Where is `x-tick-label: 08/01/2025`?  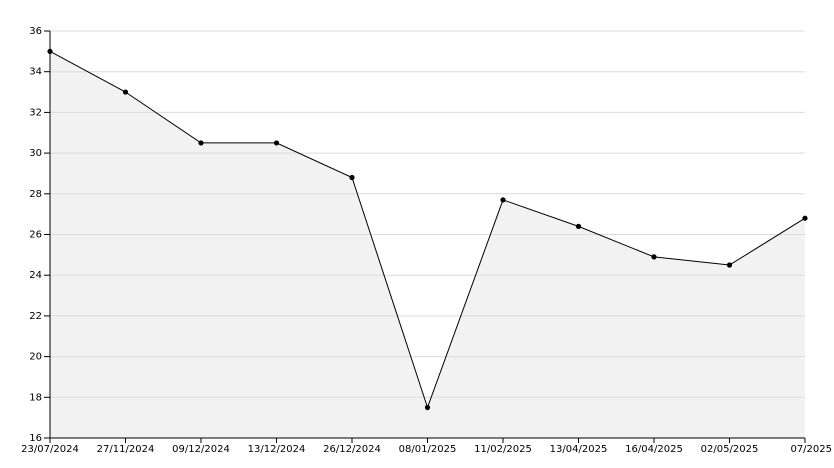
x-tick-label: 08/01/2025 is located at coordinates (428, 449).